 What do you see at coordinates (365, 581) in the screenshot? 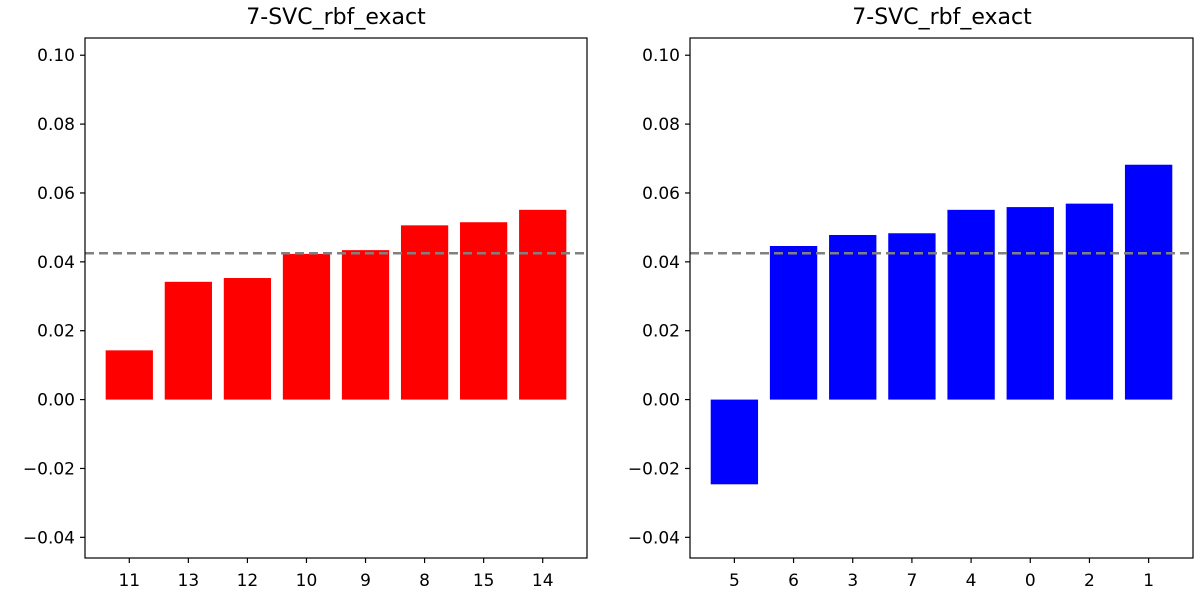
I see `left-chart-x-tick-label: 9` at bounding box center [365, 581].